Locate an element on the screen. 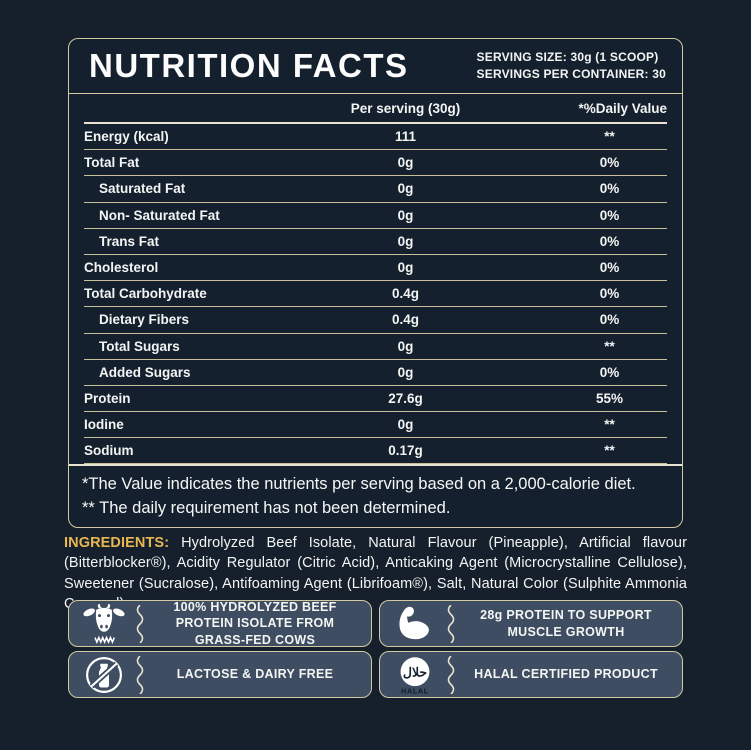 Image resolution: width=751 pixels, height=750 pixels. badge-halal: حلال HALAL HALAL CERTIFIED PRODUCT is located at coordinates (531, 674).